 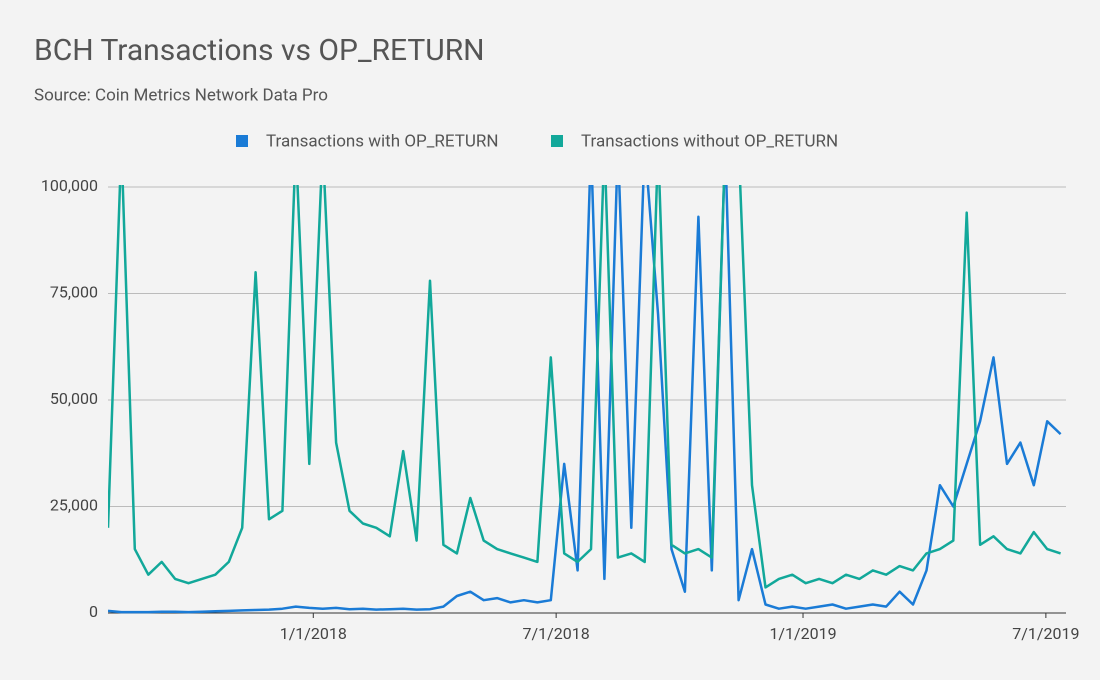 I want to click on x-tick-label: 7/1/2018, so click(x=556, y=633).